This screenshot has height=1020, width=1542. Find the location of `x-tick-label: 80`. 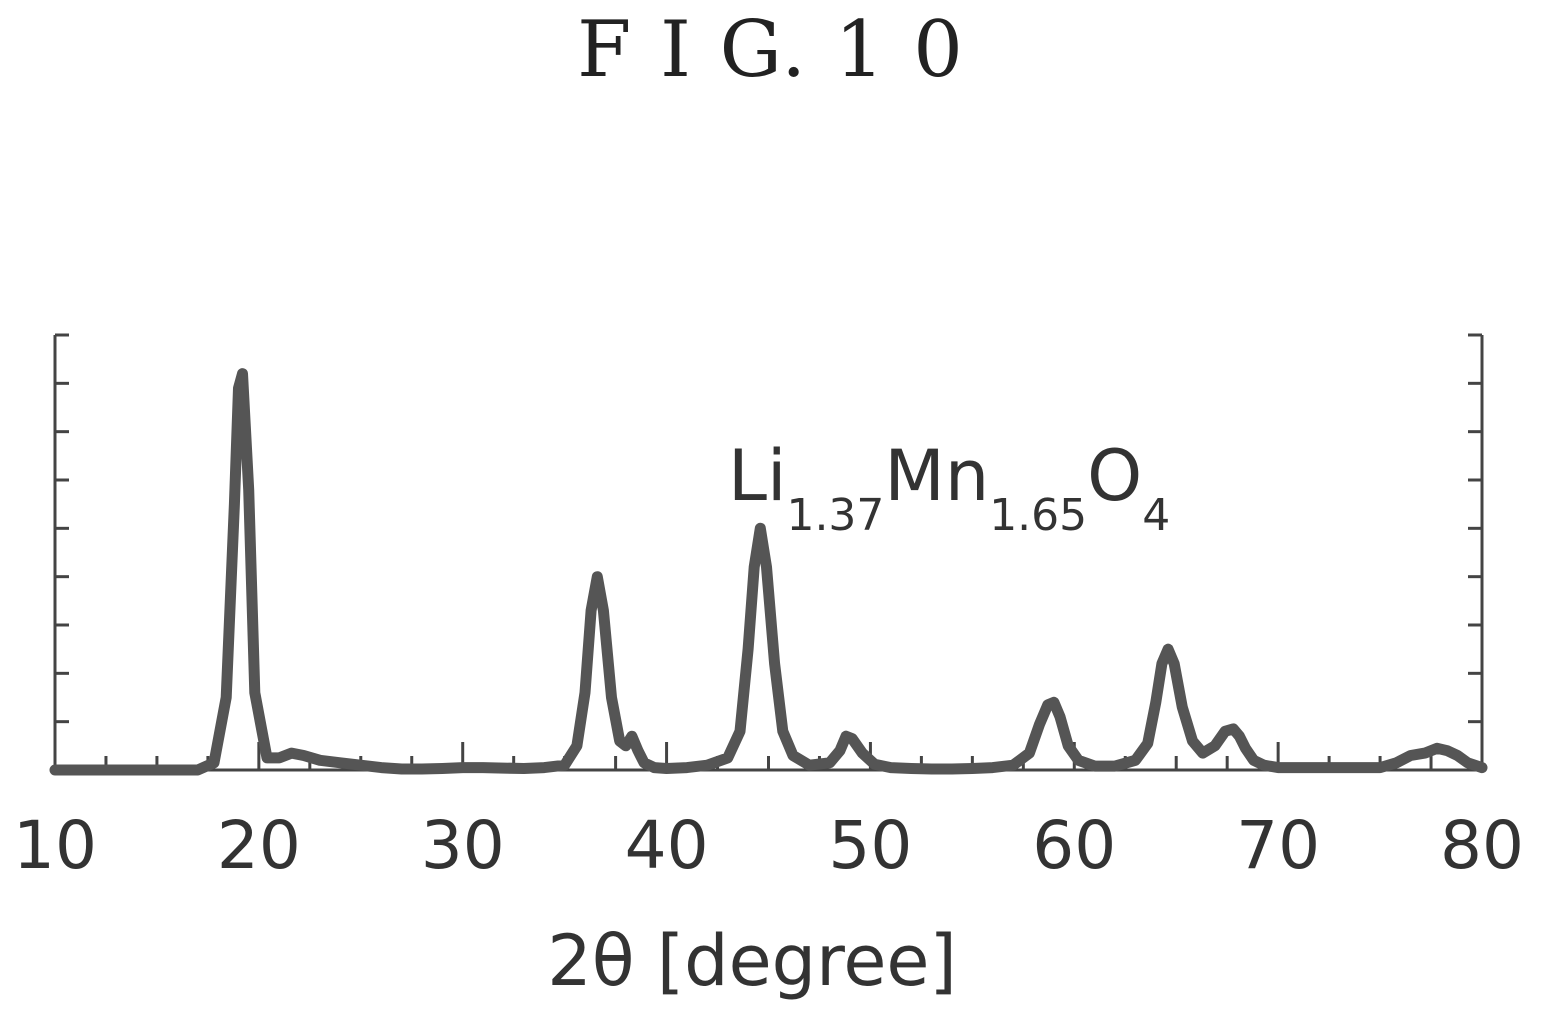

x-tick-label: 80 is located at coordinates (1482, 845).